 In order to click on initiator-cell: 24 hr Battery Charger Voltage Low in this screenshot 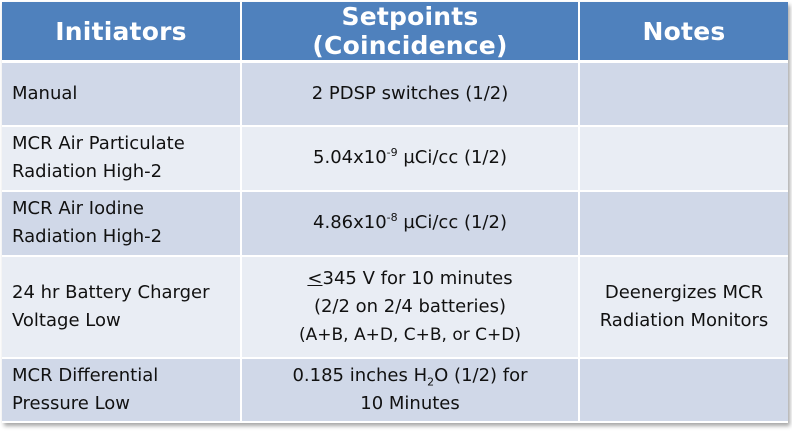, I will do `click(122, 307)`.